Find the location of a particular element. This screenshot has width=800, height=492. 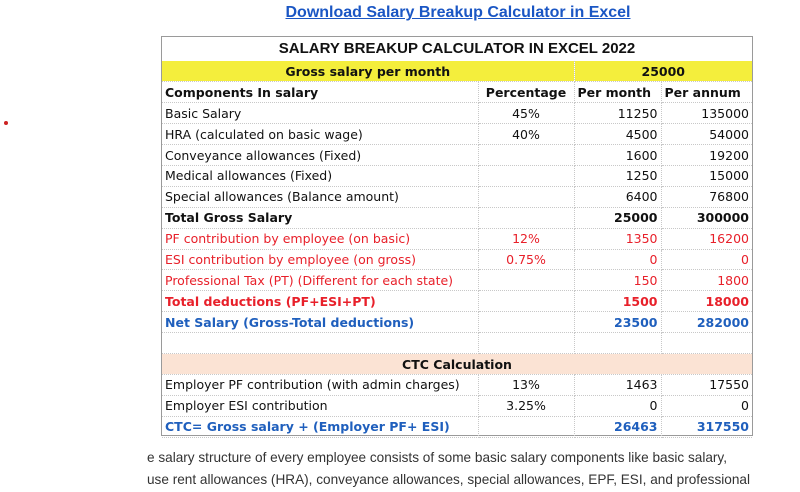

table-row: Conveyance allowances (Fixed) 1600 19200 is located at coordinates (457, 155).